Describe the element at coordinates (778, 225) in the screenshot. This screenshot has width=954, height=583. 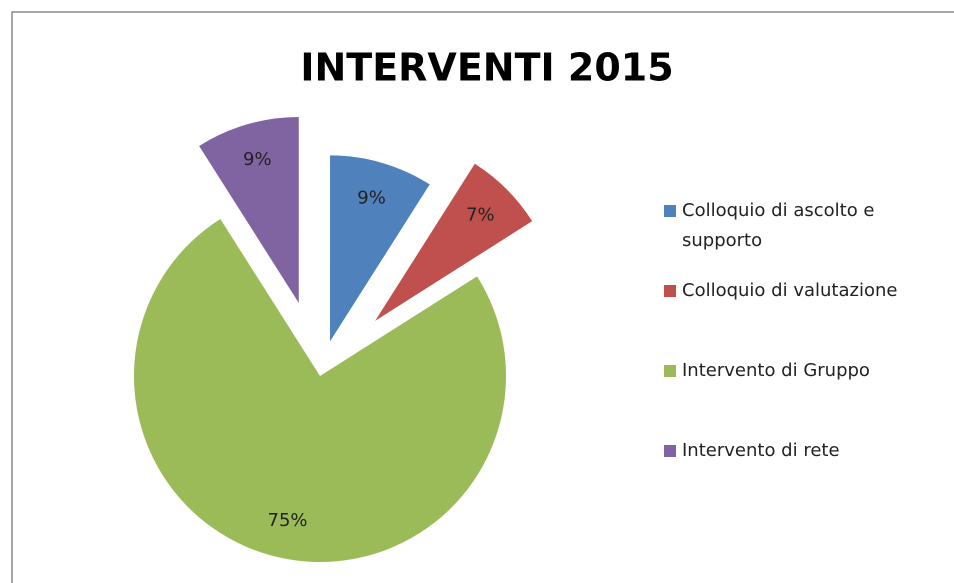
I see `legend-label: Colloquio di ascolto e supporto` at that location.